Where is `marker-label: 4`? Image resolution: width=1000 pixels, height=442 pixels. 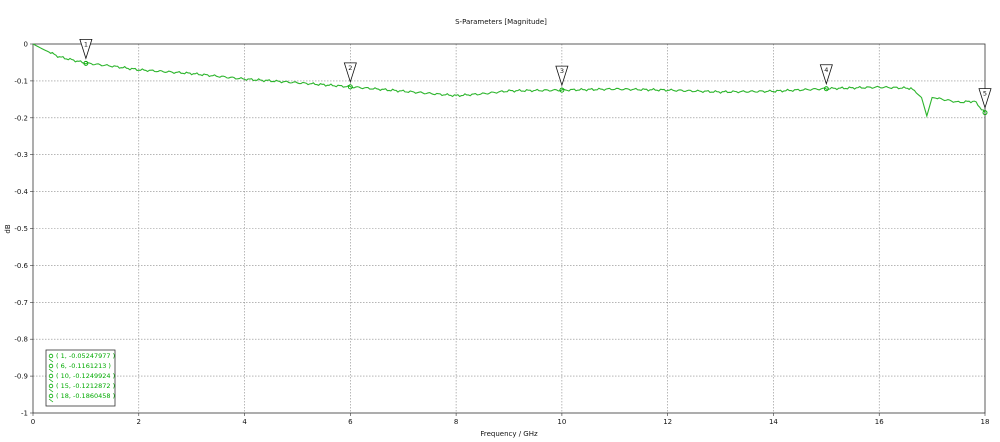
marker-label: 4 is located at coordinates (826, 70).